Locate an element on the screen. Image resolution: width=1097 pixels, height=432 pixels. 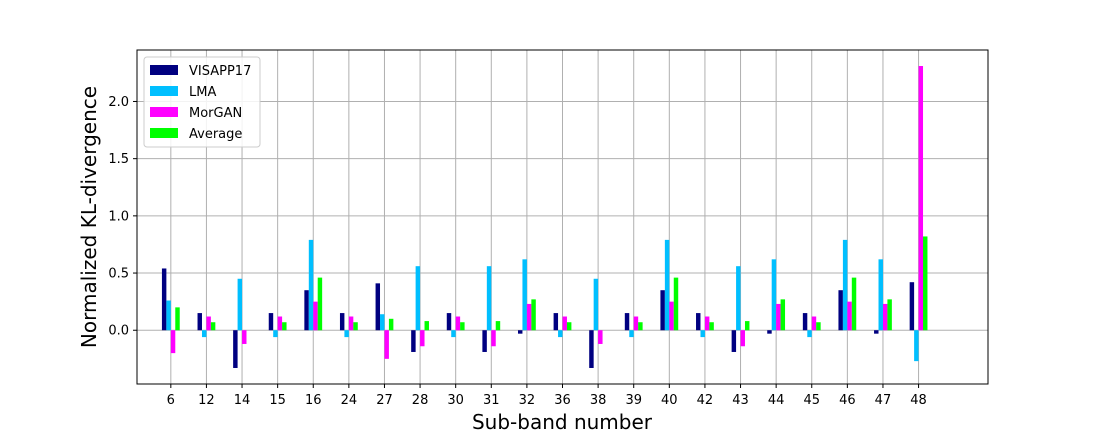
x-tick-label: 27 is located at coordinates (384, 400).